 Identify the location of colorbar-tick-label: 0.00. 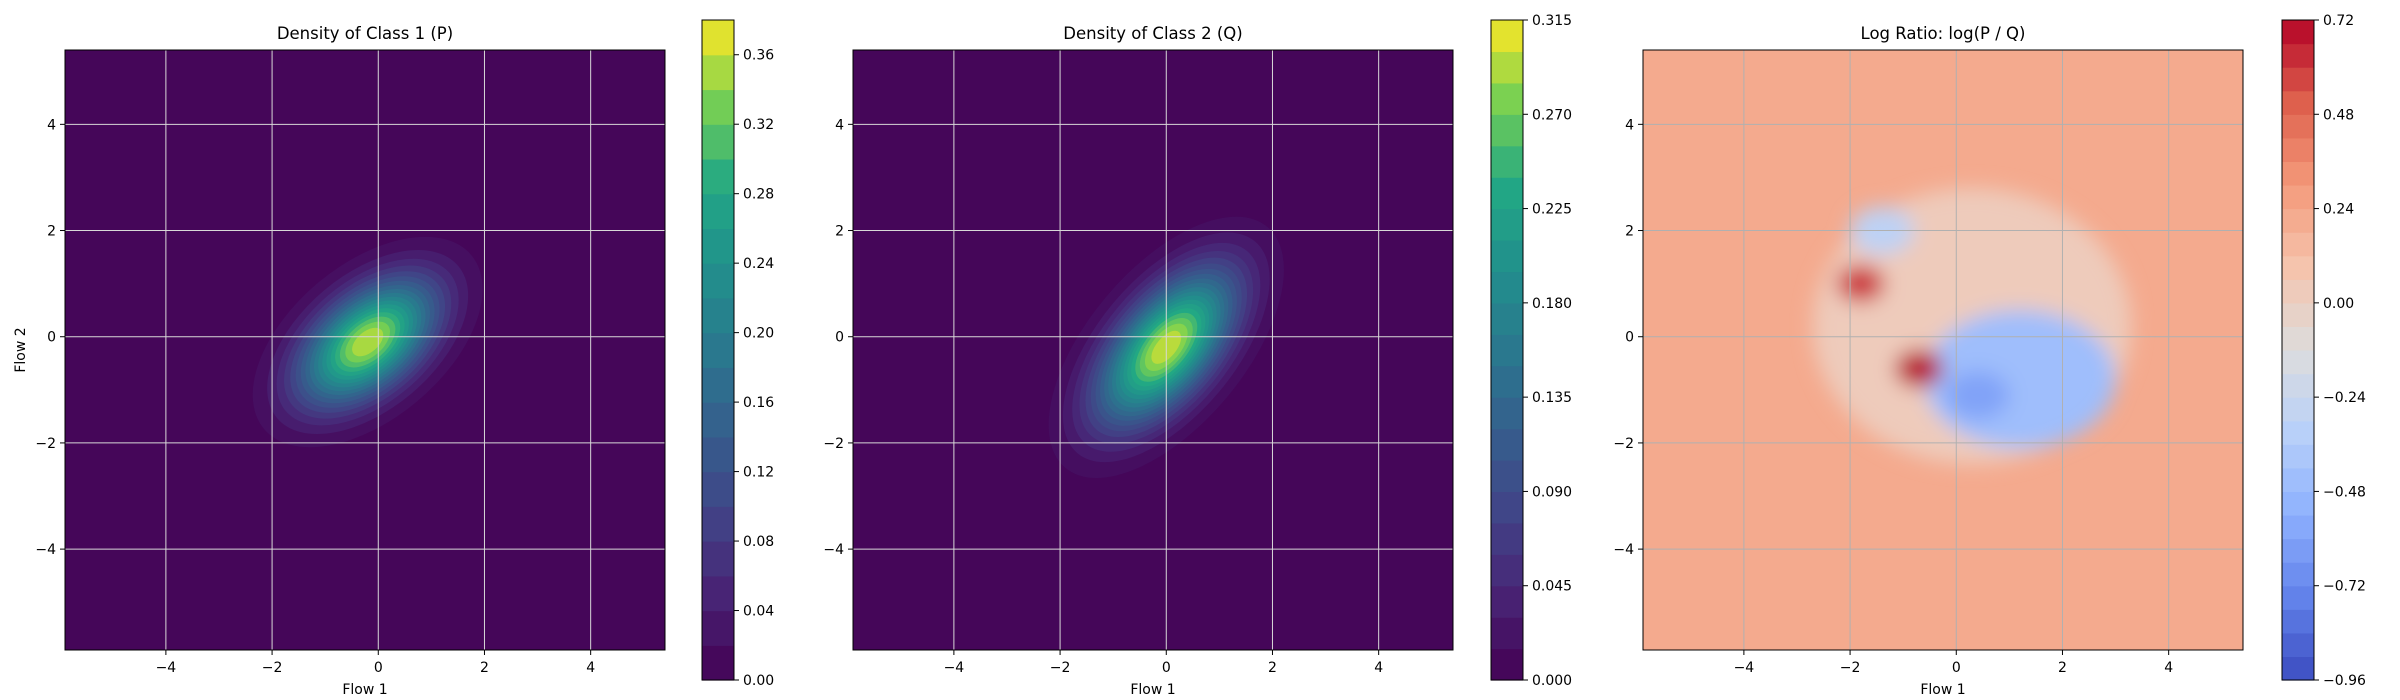
(758, 681).